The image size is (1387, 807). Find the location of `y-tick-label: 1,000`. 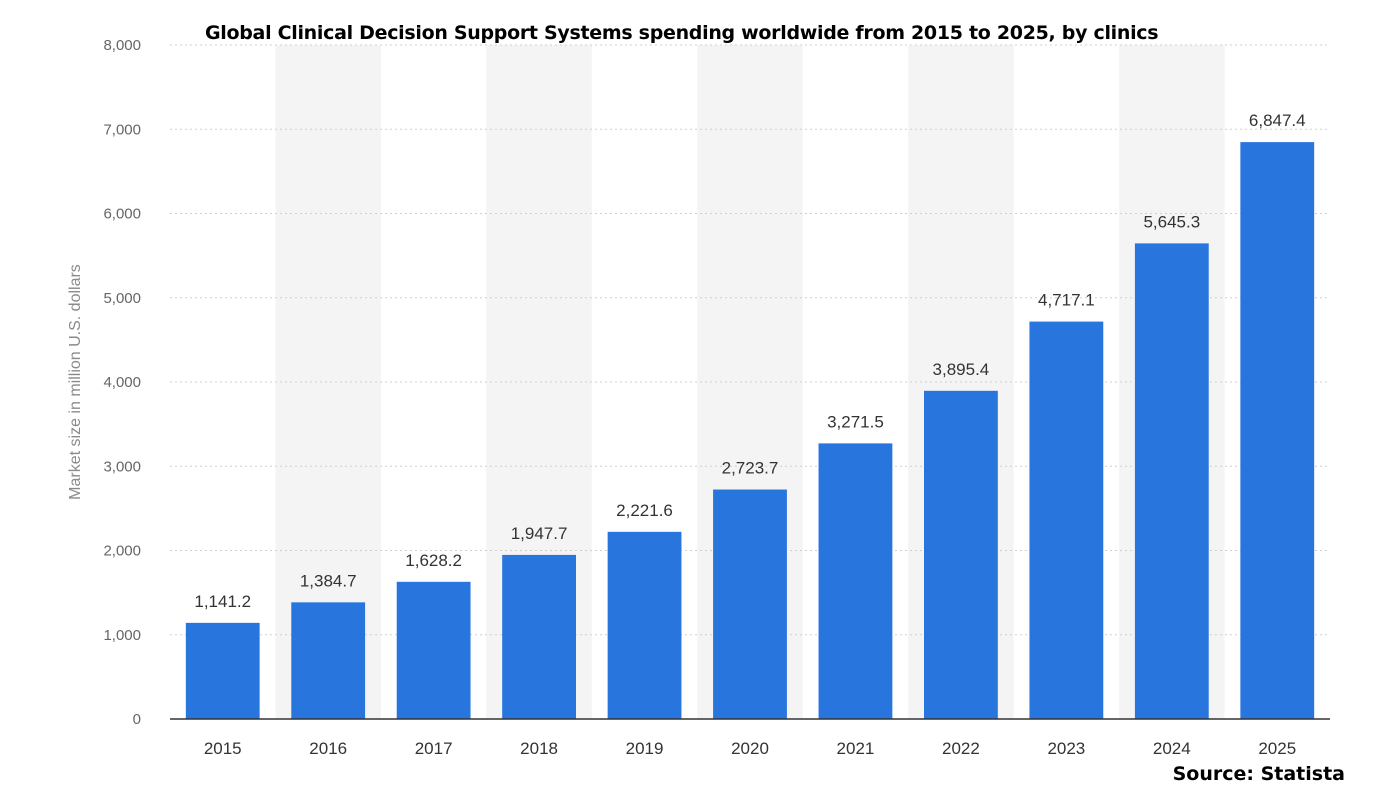

y-tick-label: 1,000 is located at coordinates (122, 635).